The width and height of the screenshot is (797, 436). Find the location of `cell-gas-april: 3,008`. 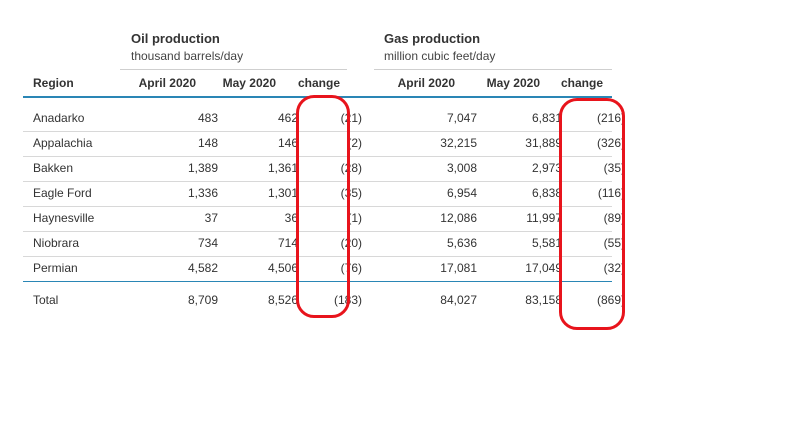

cell-gas-april: 3,008 is located at coordinates (461, 168).